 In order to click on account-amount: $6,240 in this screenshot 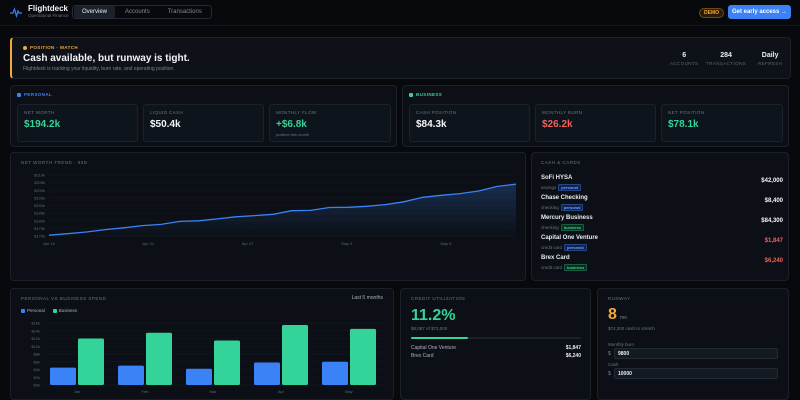, I will do `click(773, 261)`.